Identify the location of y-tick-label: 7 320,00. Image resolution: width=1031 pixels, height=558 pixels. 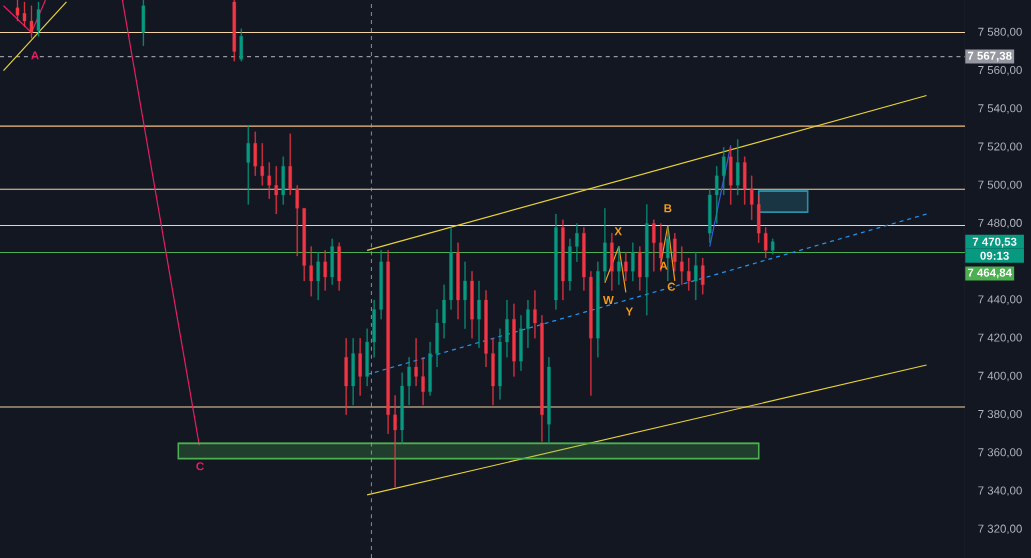
(1000, 529).